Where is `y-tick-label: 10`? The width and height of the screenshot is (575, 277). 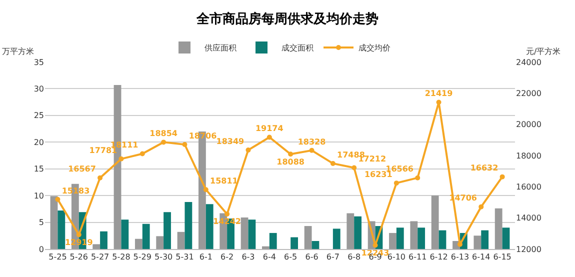 y-tick-label: 10 is located at coordinates (39, 195).